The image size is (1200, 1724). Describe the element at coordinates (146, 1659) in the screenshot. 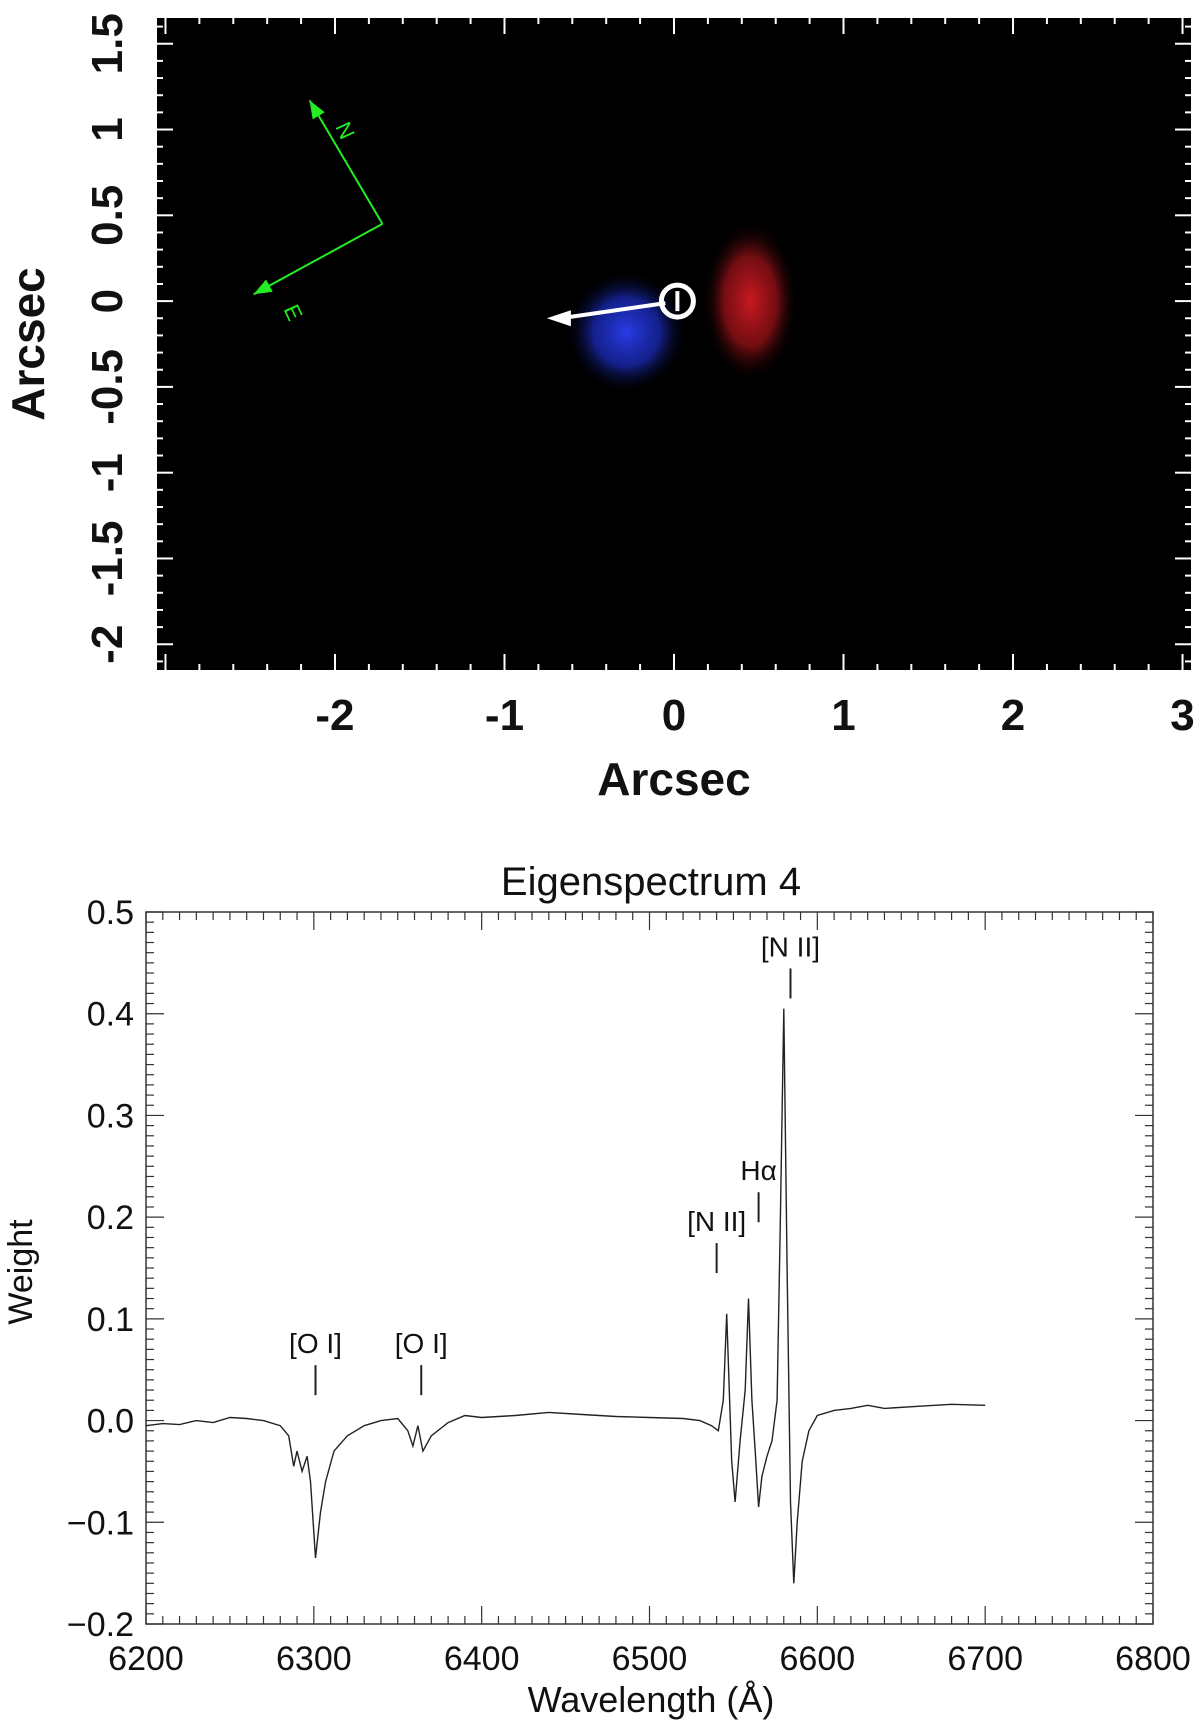

I see `spec-x-tick-label: 6200` at that location.